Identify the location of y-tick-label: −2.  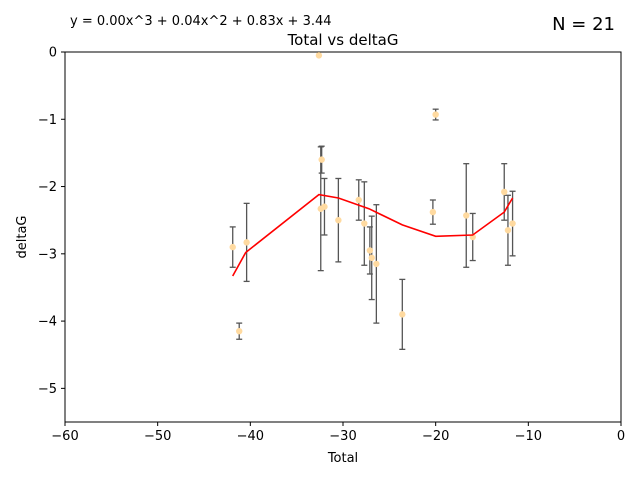
(47, 187).